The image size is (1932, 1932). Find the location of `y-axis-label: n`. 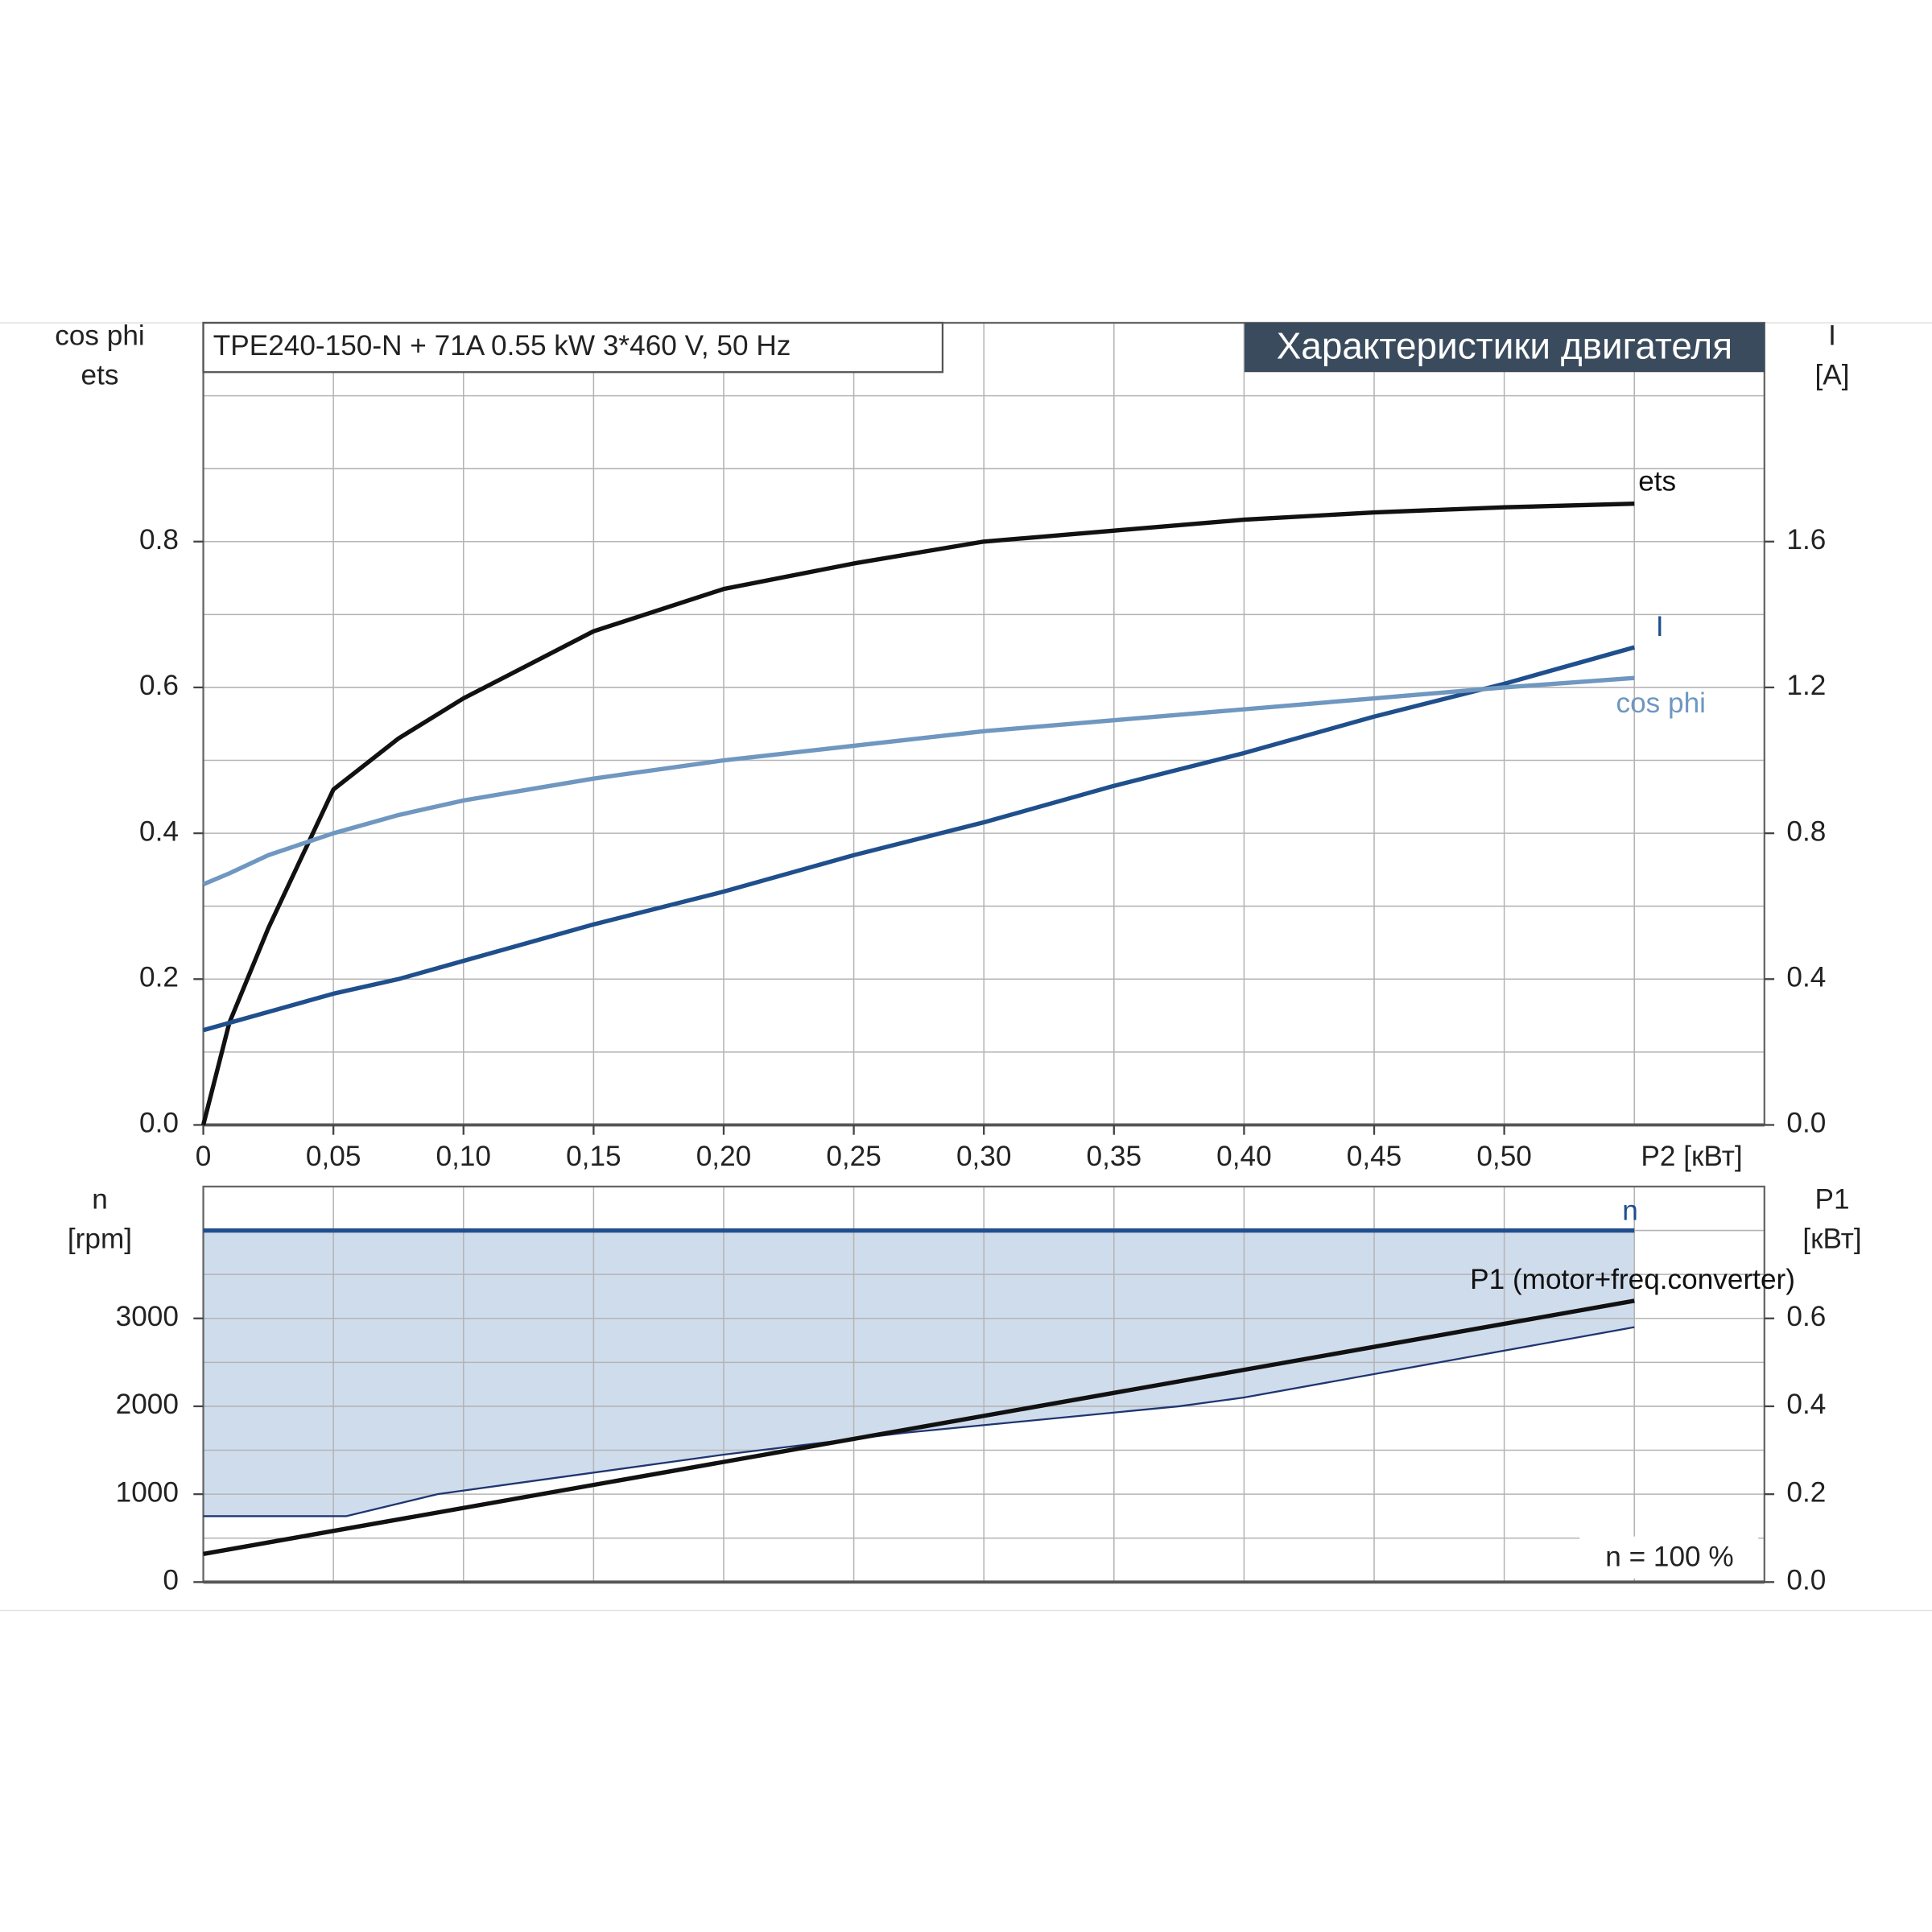

y-axis-label: n is located at coordinates (100, 1200).